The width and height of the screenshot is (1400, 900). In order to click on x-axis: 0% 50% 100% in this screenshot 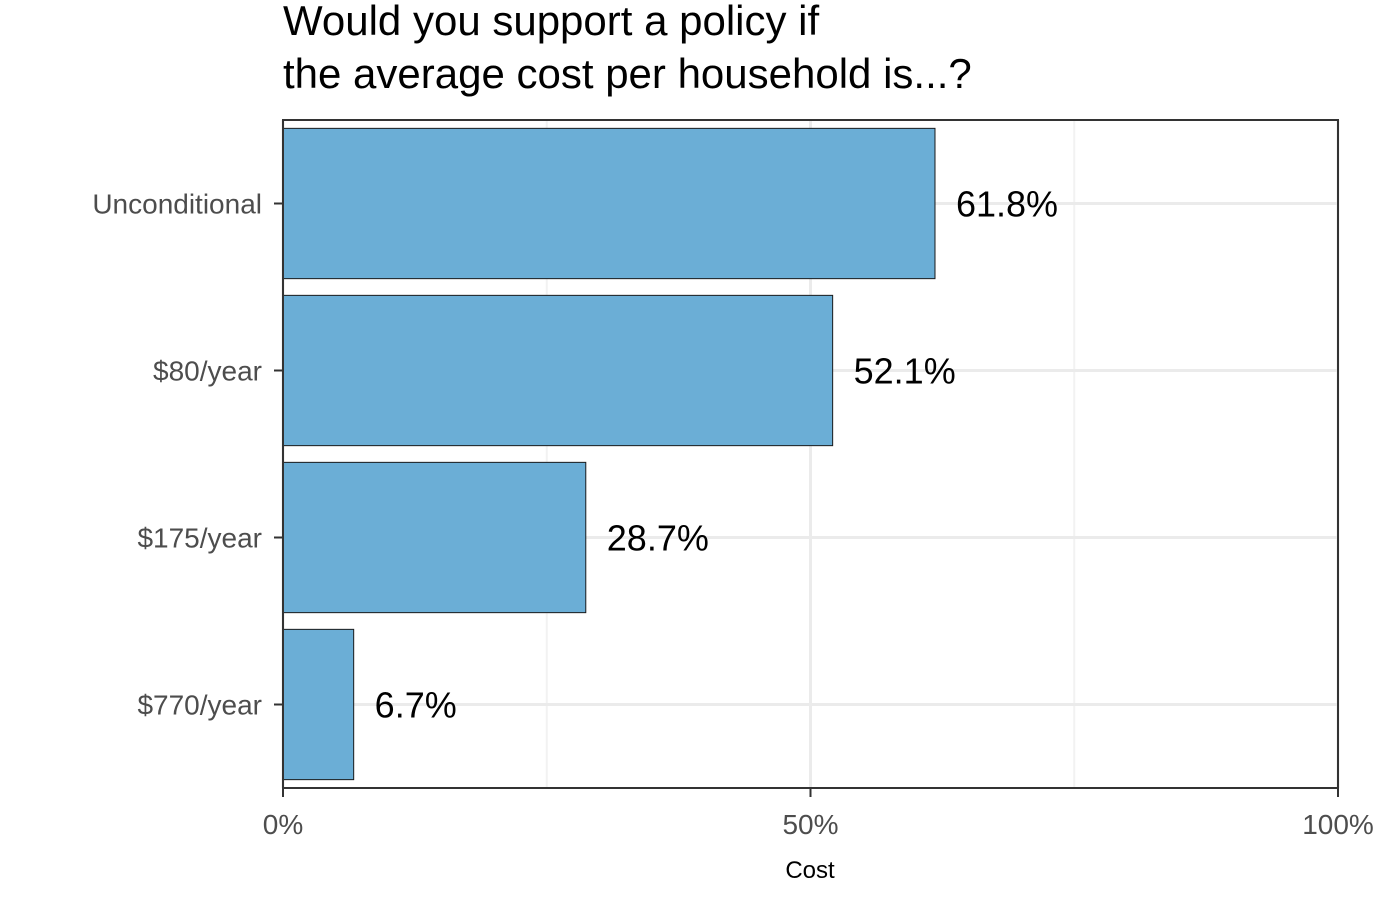, I will do `click(818, 814)`.